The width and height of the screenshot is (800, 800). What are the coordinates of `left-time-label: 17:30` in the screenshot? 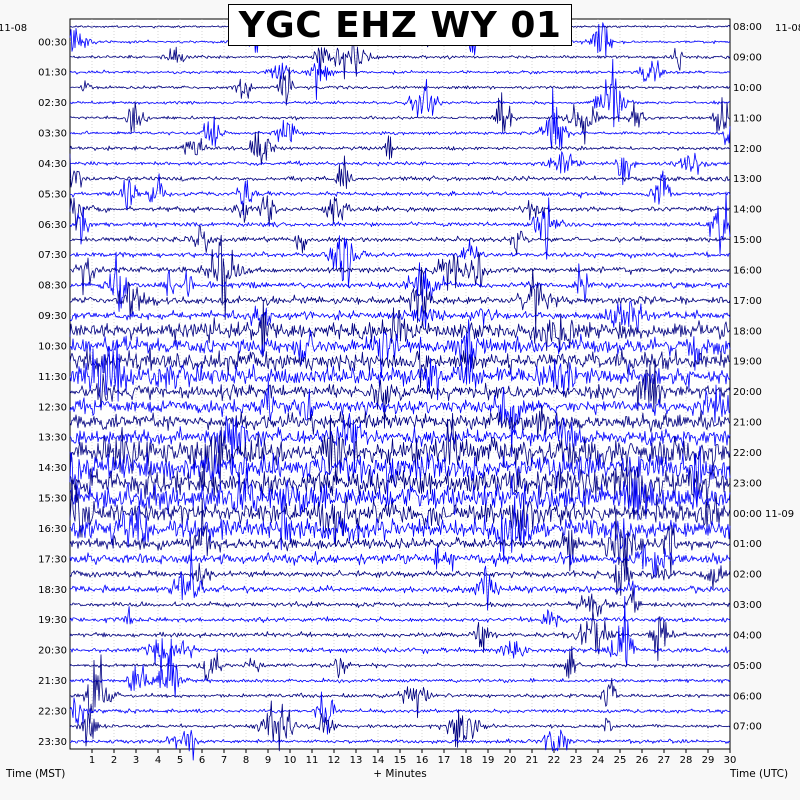 It's located at (52, 559).